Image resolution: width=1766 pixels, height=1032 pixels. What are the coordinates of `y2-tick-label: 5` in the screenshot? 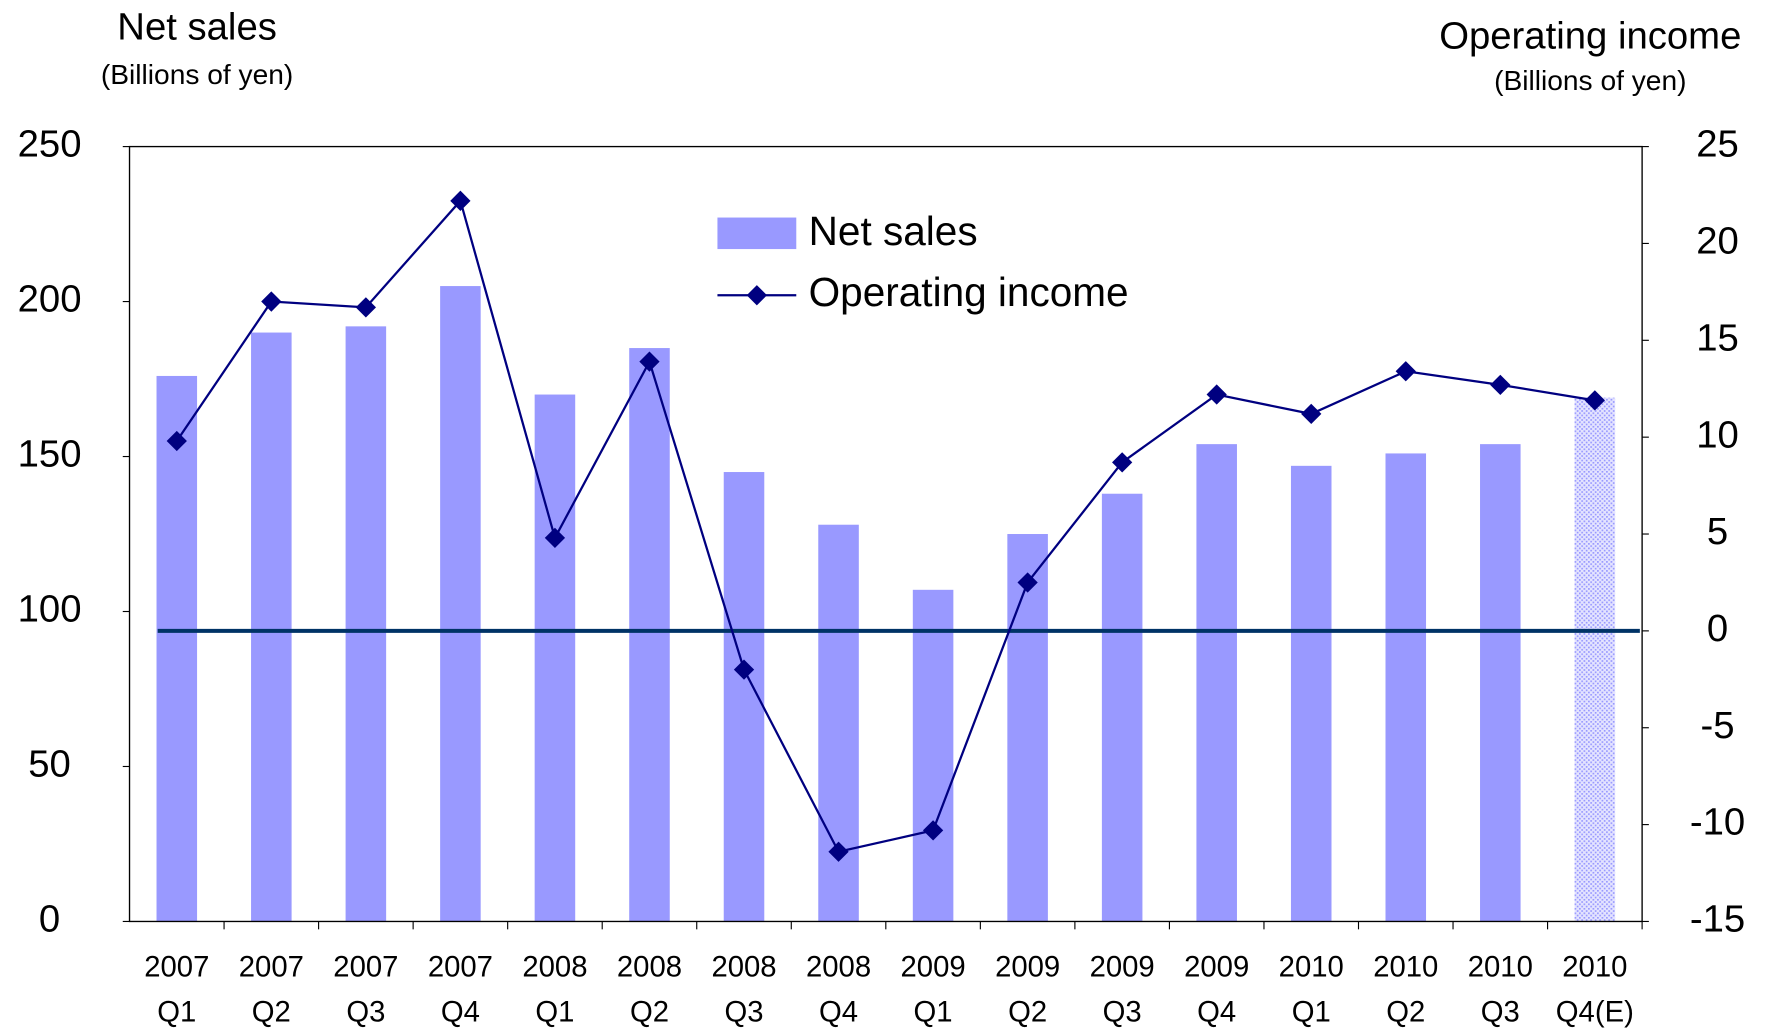 It's located at (1717, 531).